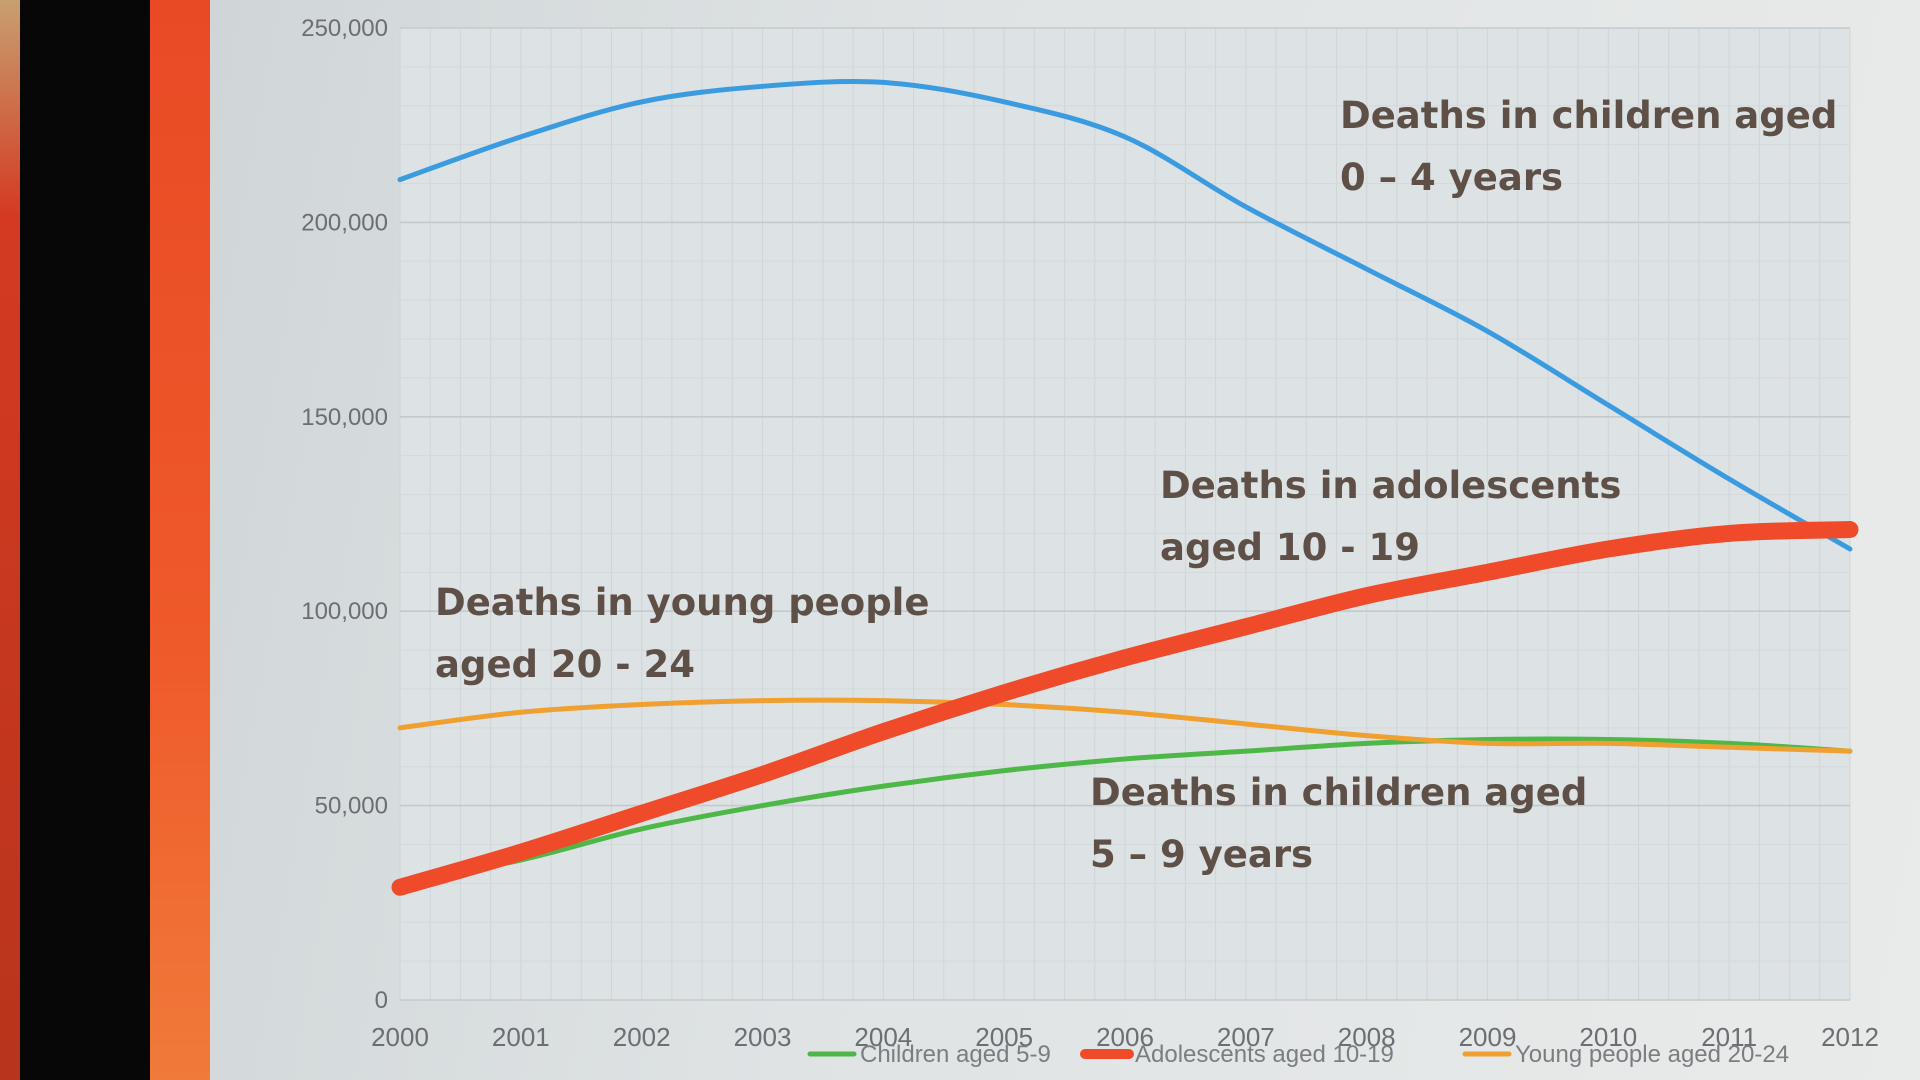 The height and width of the screenshot is (1080, 1920). I want to click on legend-item-adol: Adolescents aged 10-19, so click(1237, 1054).